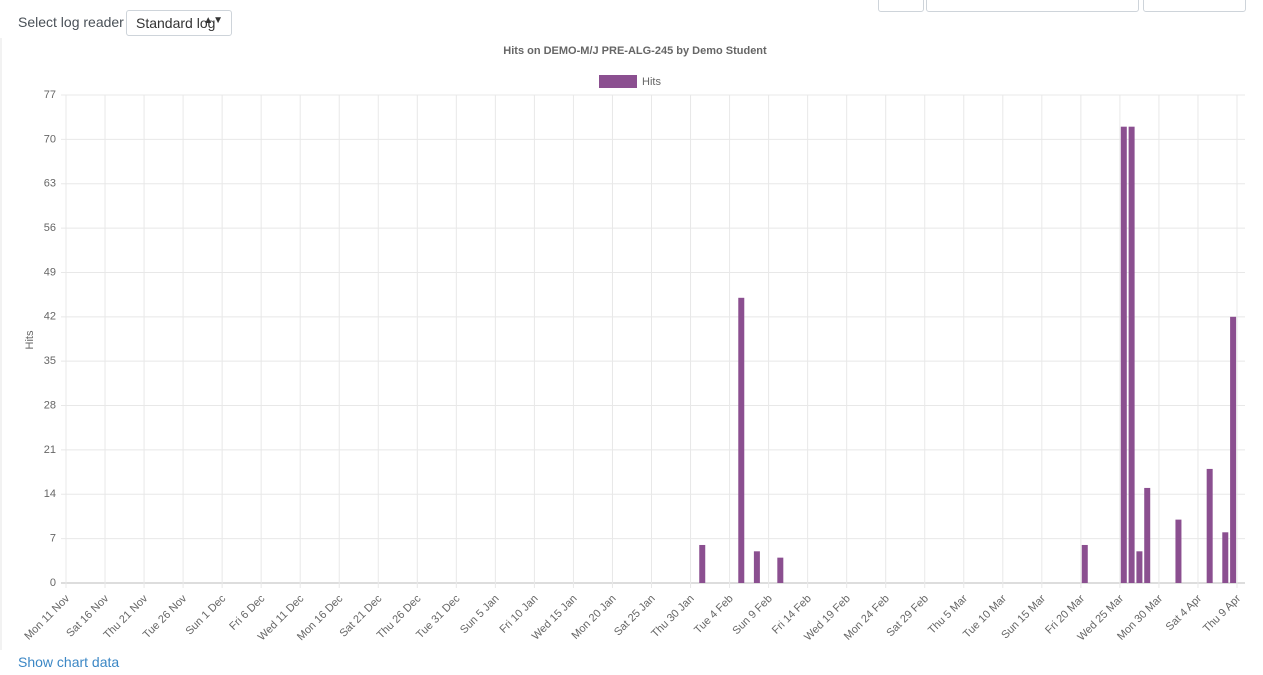 Image resolution: width=1263 pixels, height=675 pixels. What do you see at coordinates (53, 583) in the screenshot?
I see `y-tick-label: 0` at bounding box center [53, 583].